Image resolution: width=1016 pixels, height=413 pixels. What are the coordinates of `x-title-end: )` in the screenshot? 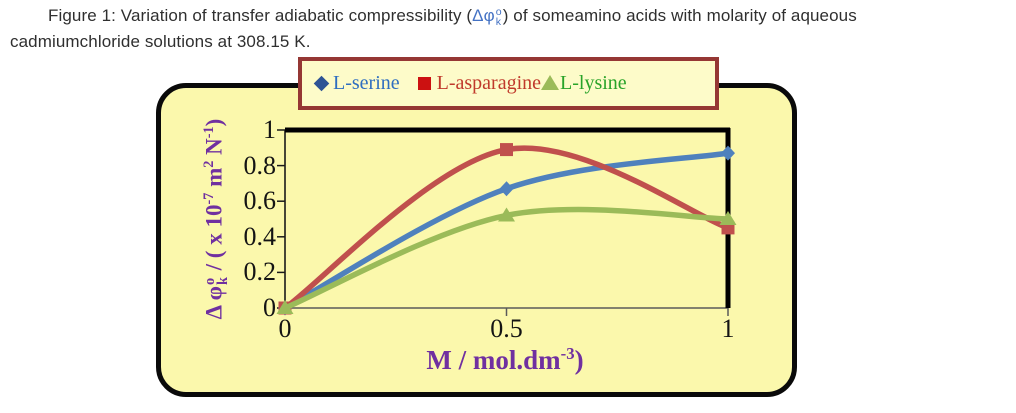 It's located at (579, 360).